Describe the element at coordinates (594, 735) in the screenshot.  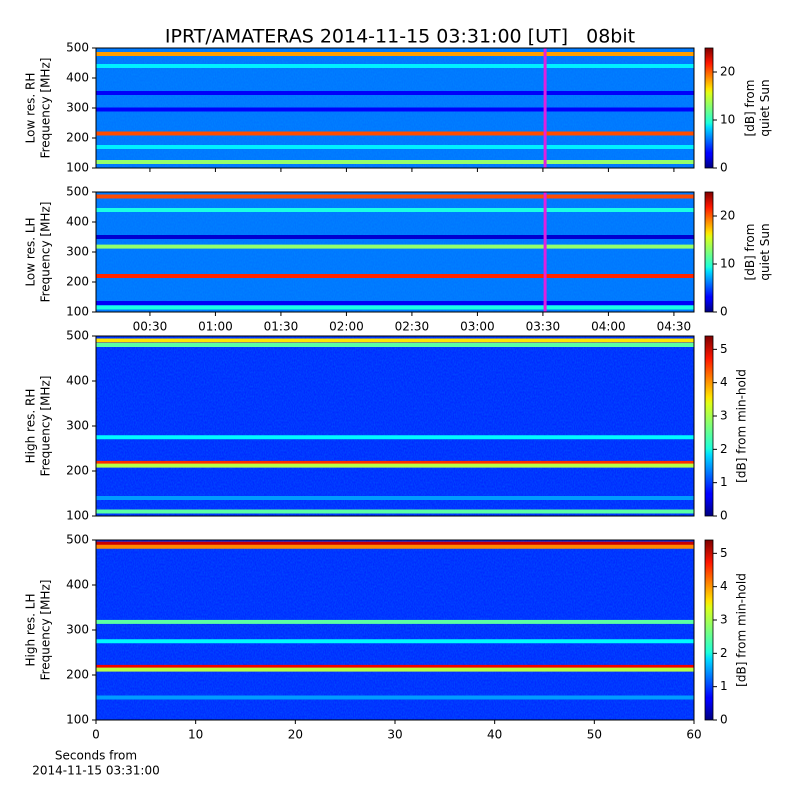
I see `x-tick-label: 50` at that location.